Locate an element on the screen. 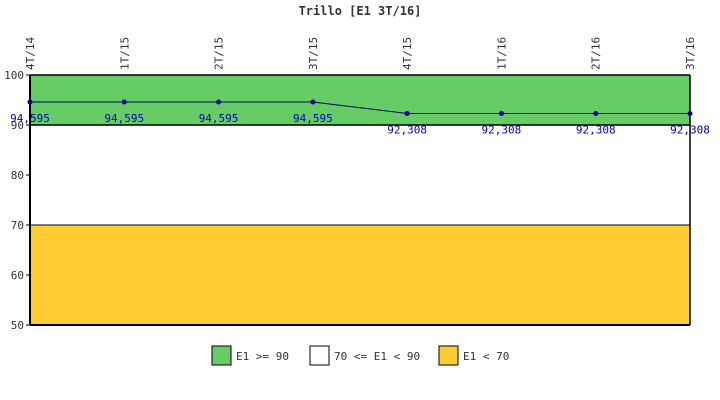 The width and height of the screenshot is (720, 400). legend-label-2: E1 < 70 is located at coordinates (486, 356).